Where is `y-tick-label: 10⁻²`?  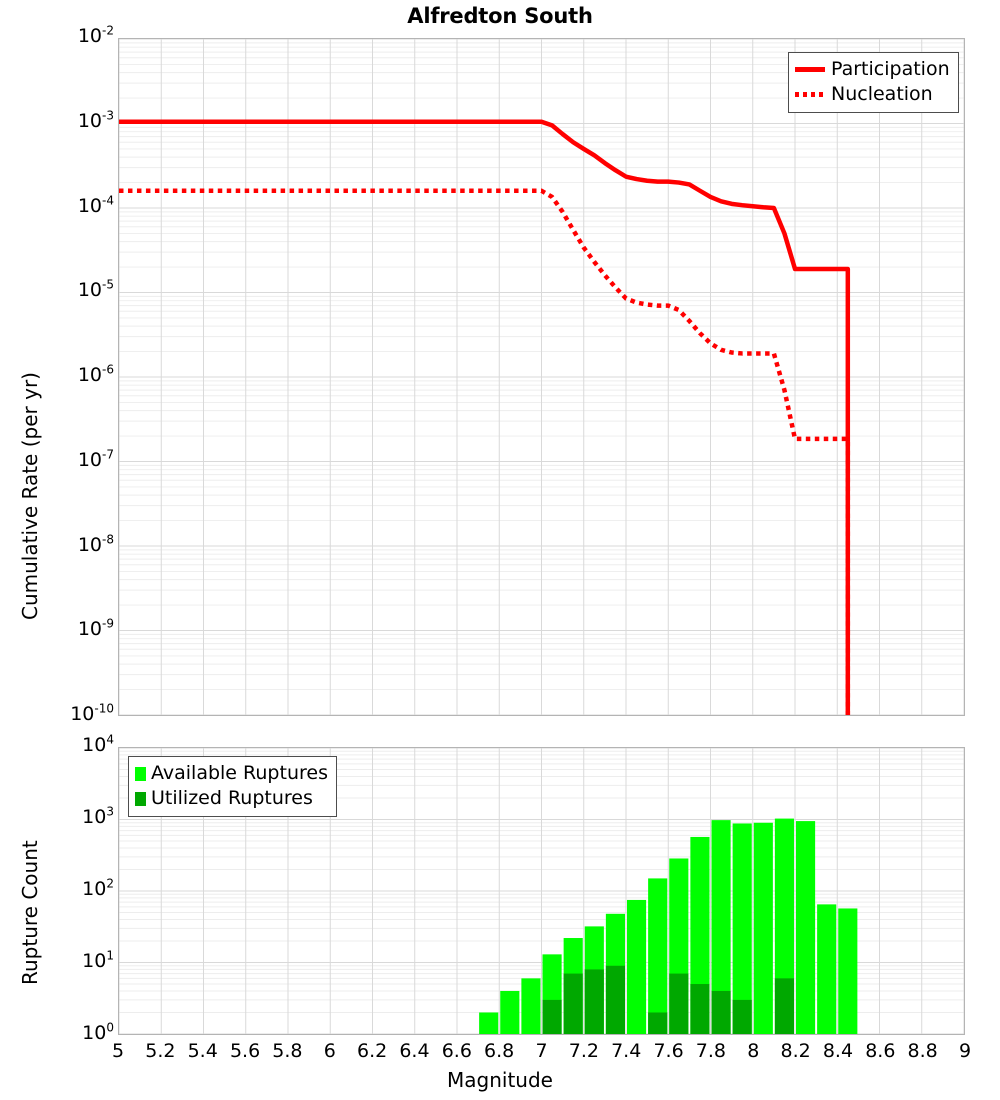 y-tick-label: 10⁻² is located at coordinates (95, 35).